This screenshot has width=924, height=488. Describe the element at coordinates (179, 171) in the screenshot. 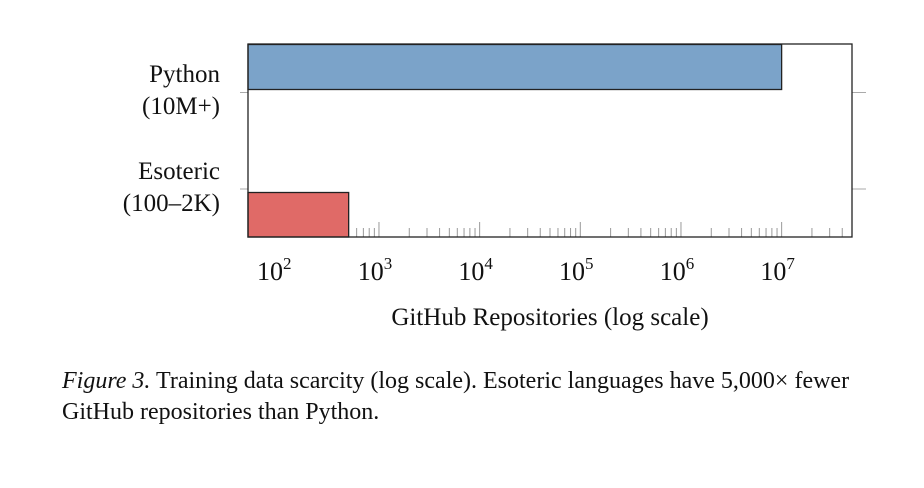

I see `category-name: Esoteric` at that location.